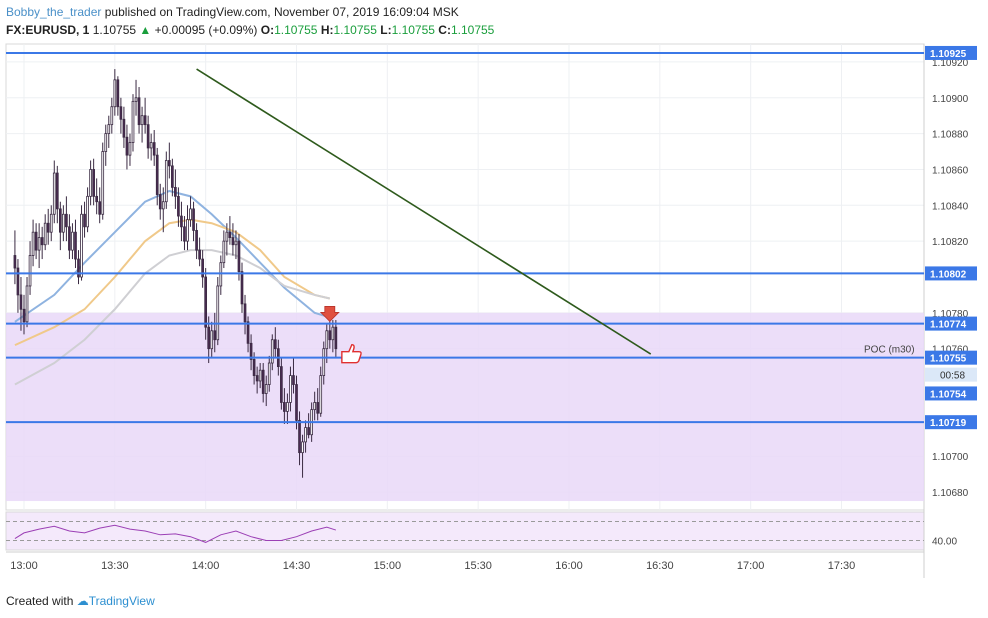 The image size is (988, 618). I want to click on high-value: 1.10755, so click(355, 30).